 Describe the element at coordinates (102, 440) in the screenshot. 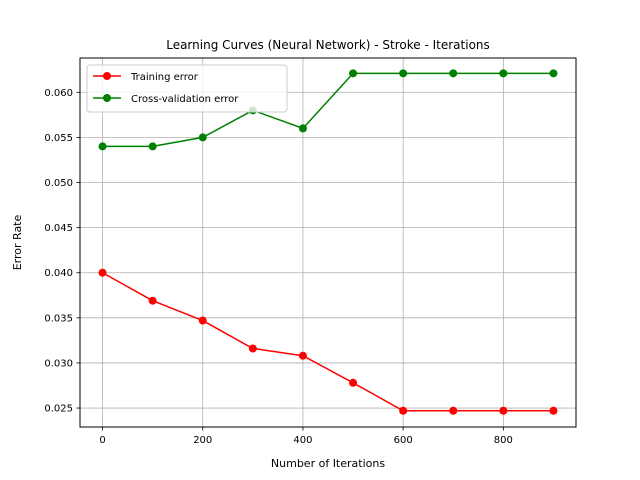

I see `x-tick-label: 0` at that location.